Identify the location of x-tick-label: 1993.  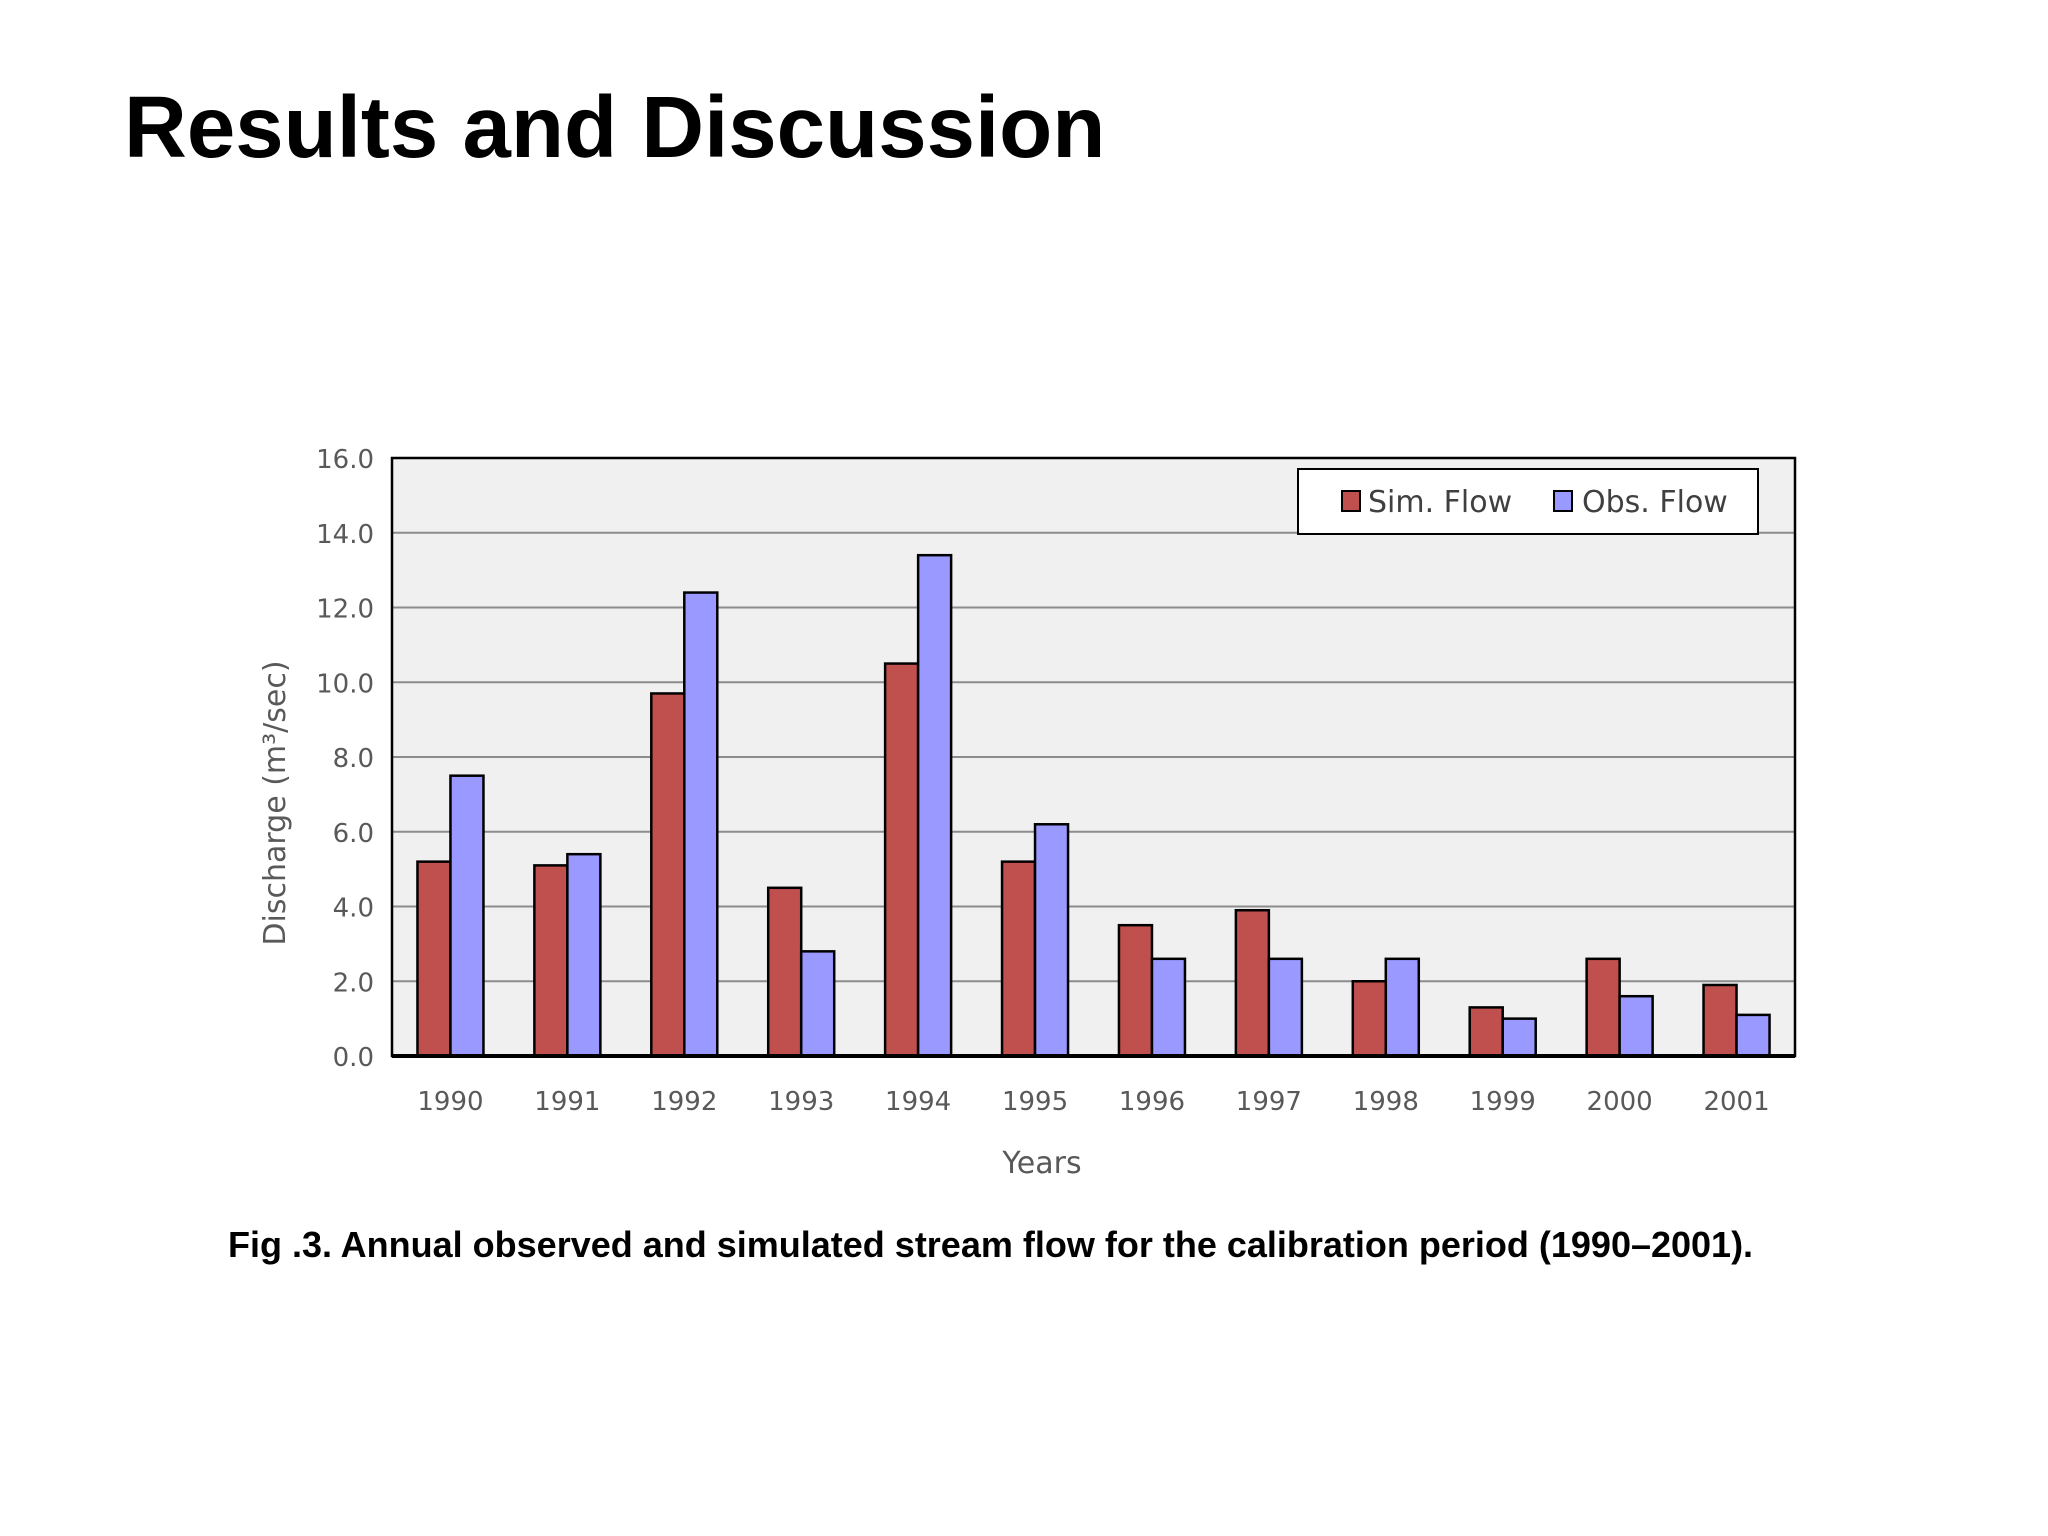
(801, 1102).